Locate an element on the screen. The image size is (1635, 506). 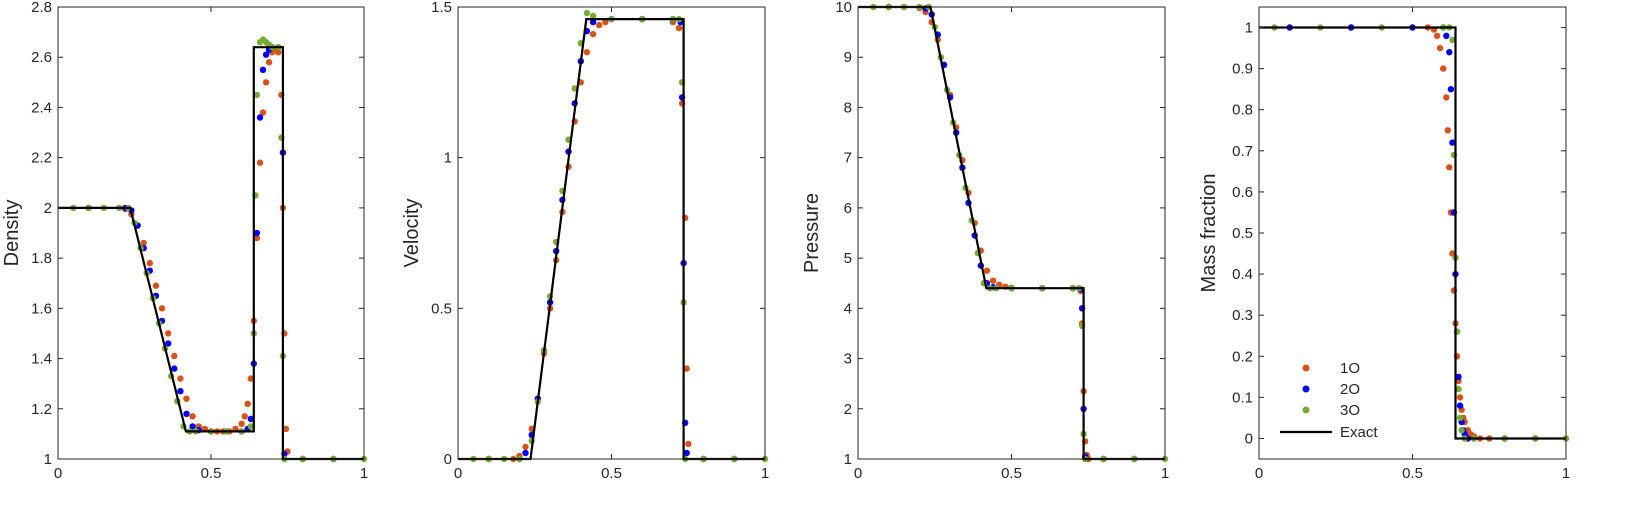
mass-fraction-ytick-label: 0.1 is located at coordinates (1242, 397).